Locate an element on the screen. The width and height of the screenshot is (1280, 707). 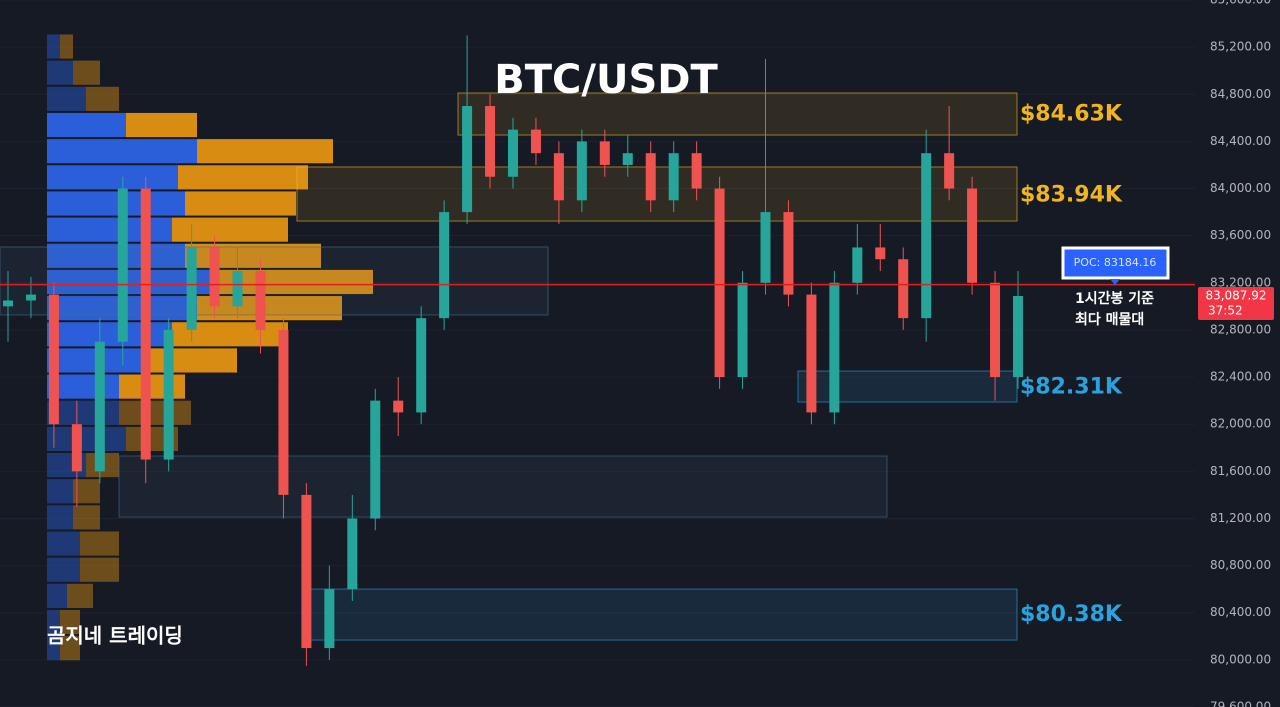
y-tick-label: 85,600.00 is located at coordinates (1240, 3).